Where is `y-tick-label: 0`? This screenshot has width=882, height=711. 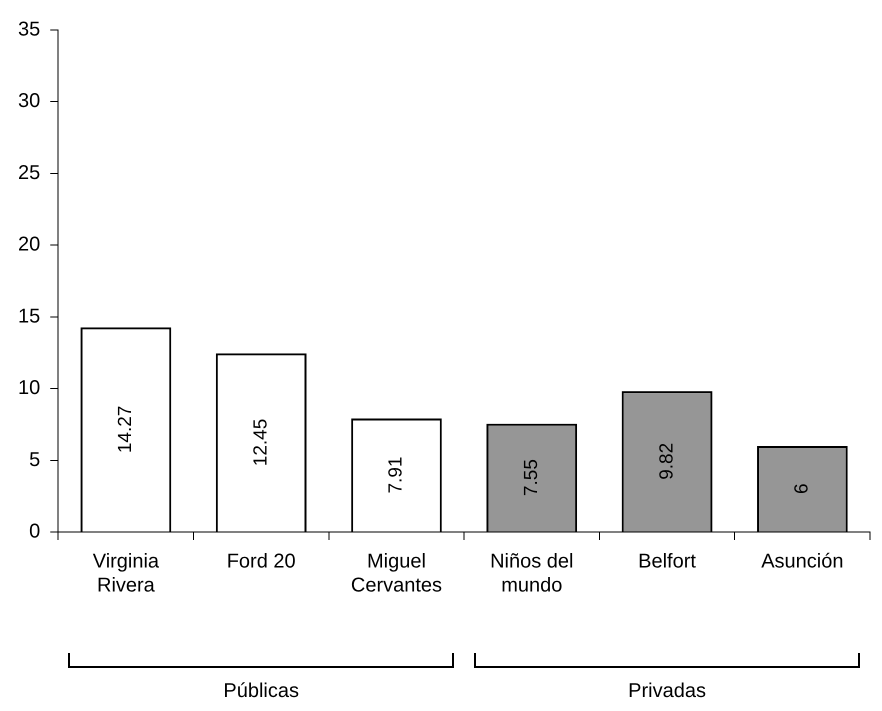
y-tick-label: 0 is located at coordinates (34, 531).